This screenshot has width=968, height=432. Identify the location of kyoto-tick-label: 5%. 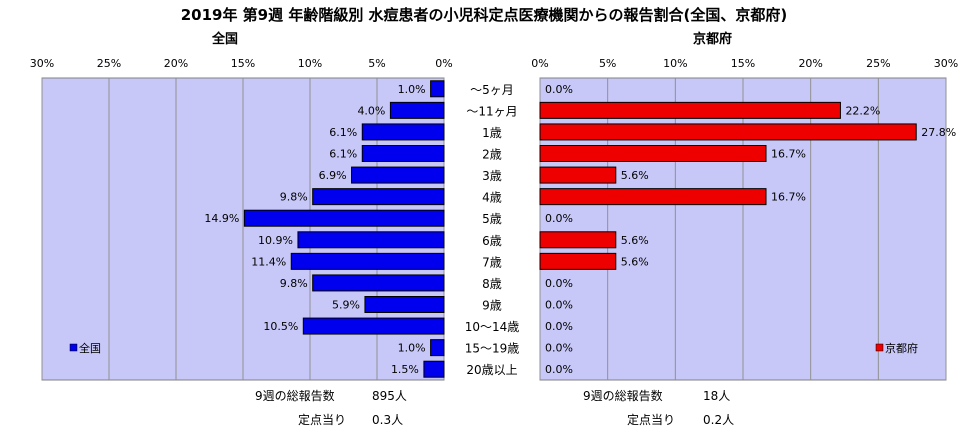
(607, 63).